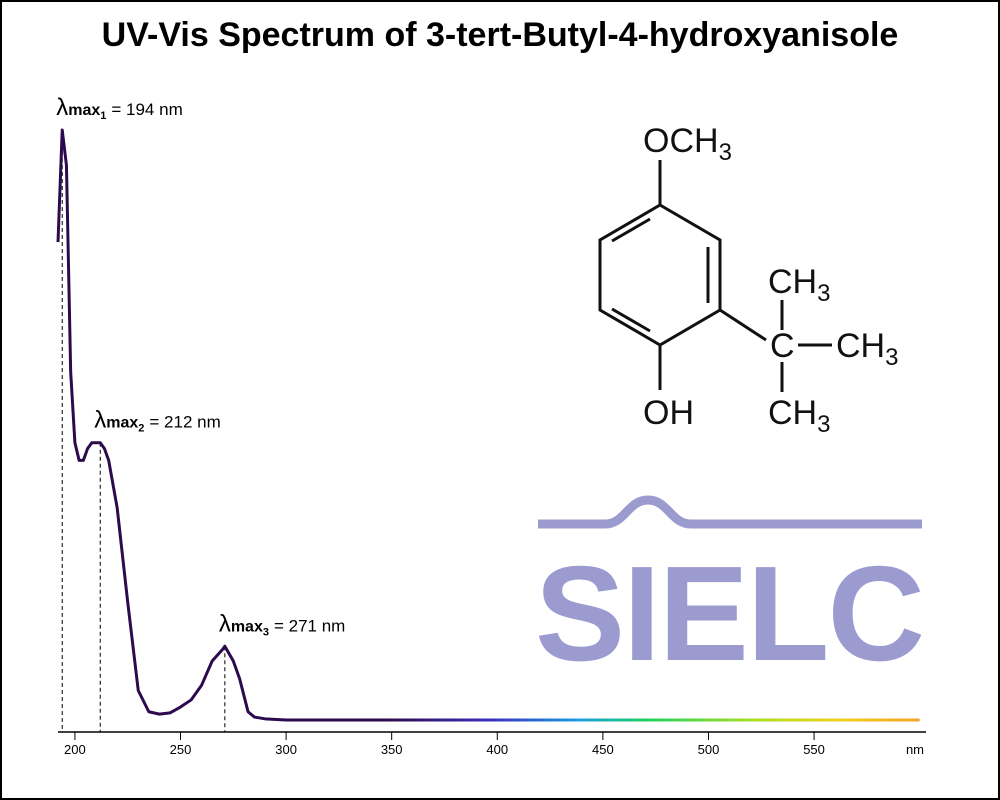 The height and width of the screenshot is (800, 1000). I want to click on peak-label-part: = 194 nm, so click(146, 109).